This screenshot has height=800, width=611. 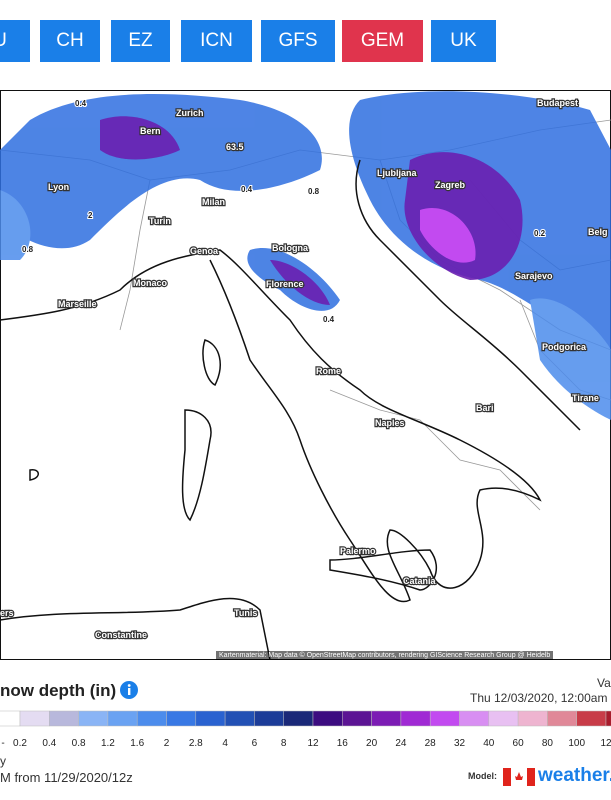 What do you see at coordinates (450, 185) in the screenshot?
I see `map-label: Zagreb` at bounding box center [450, 185].